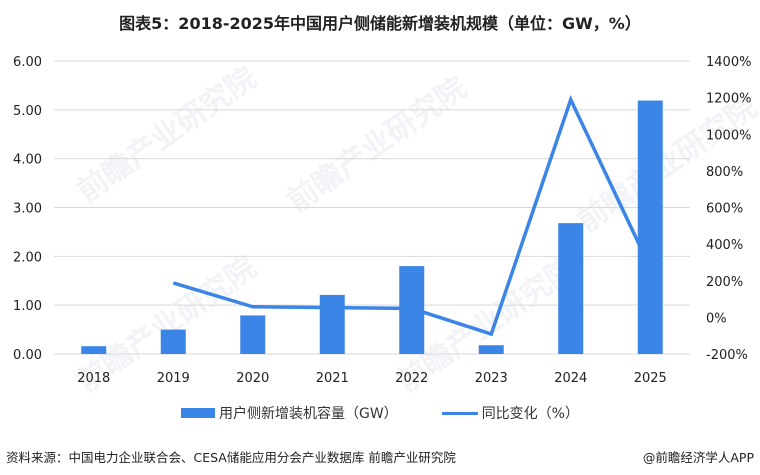  I want to click on line-swatch-icon, so click(459, 413).